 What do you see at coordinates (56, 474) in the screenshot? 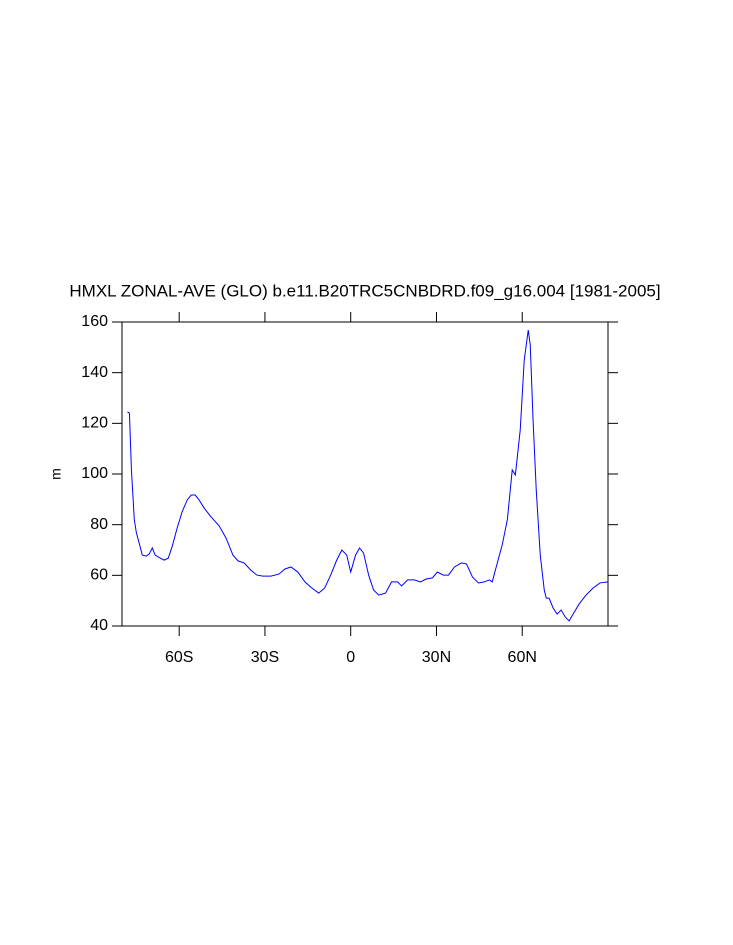
I see `y-axis-label: m` at bounding box center [56, 474].